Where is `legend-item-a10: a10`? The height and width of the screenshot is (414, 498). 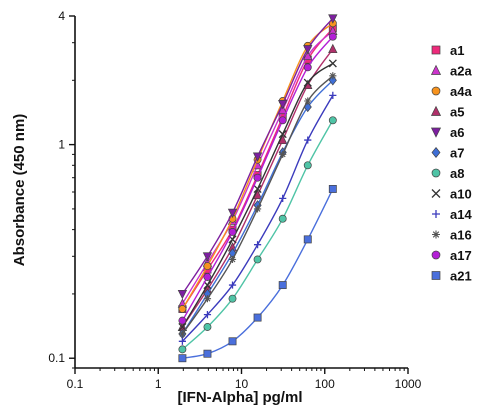 legend-item-a10: a10 is located at coordinates (451, 194).